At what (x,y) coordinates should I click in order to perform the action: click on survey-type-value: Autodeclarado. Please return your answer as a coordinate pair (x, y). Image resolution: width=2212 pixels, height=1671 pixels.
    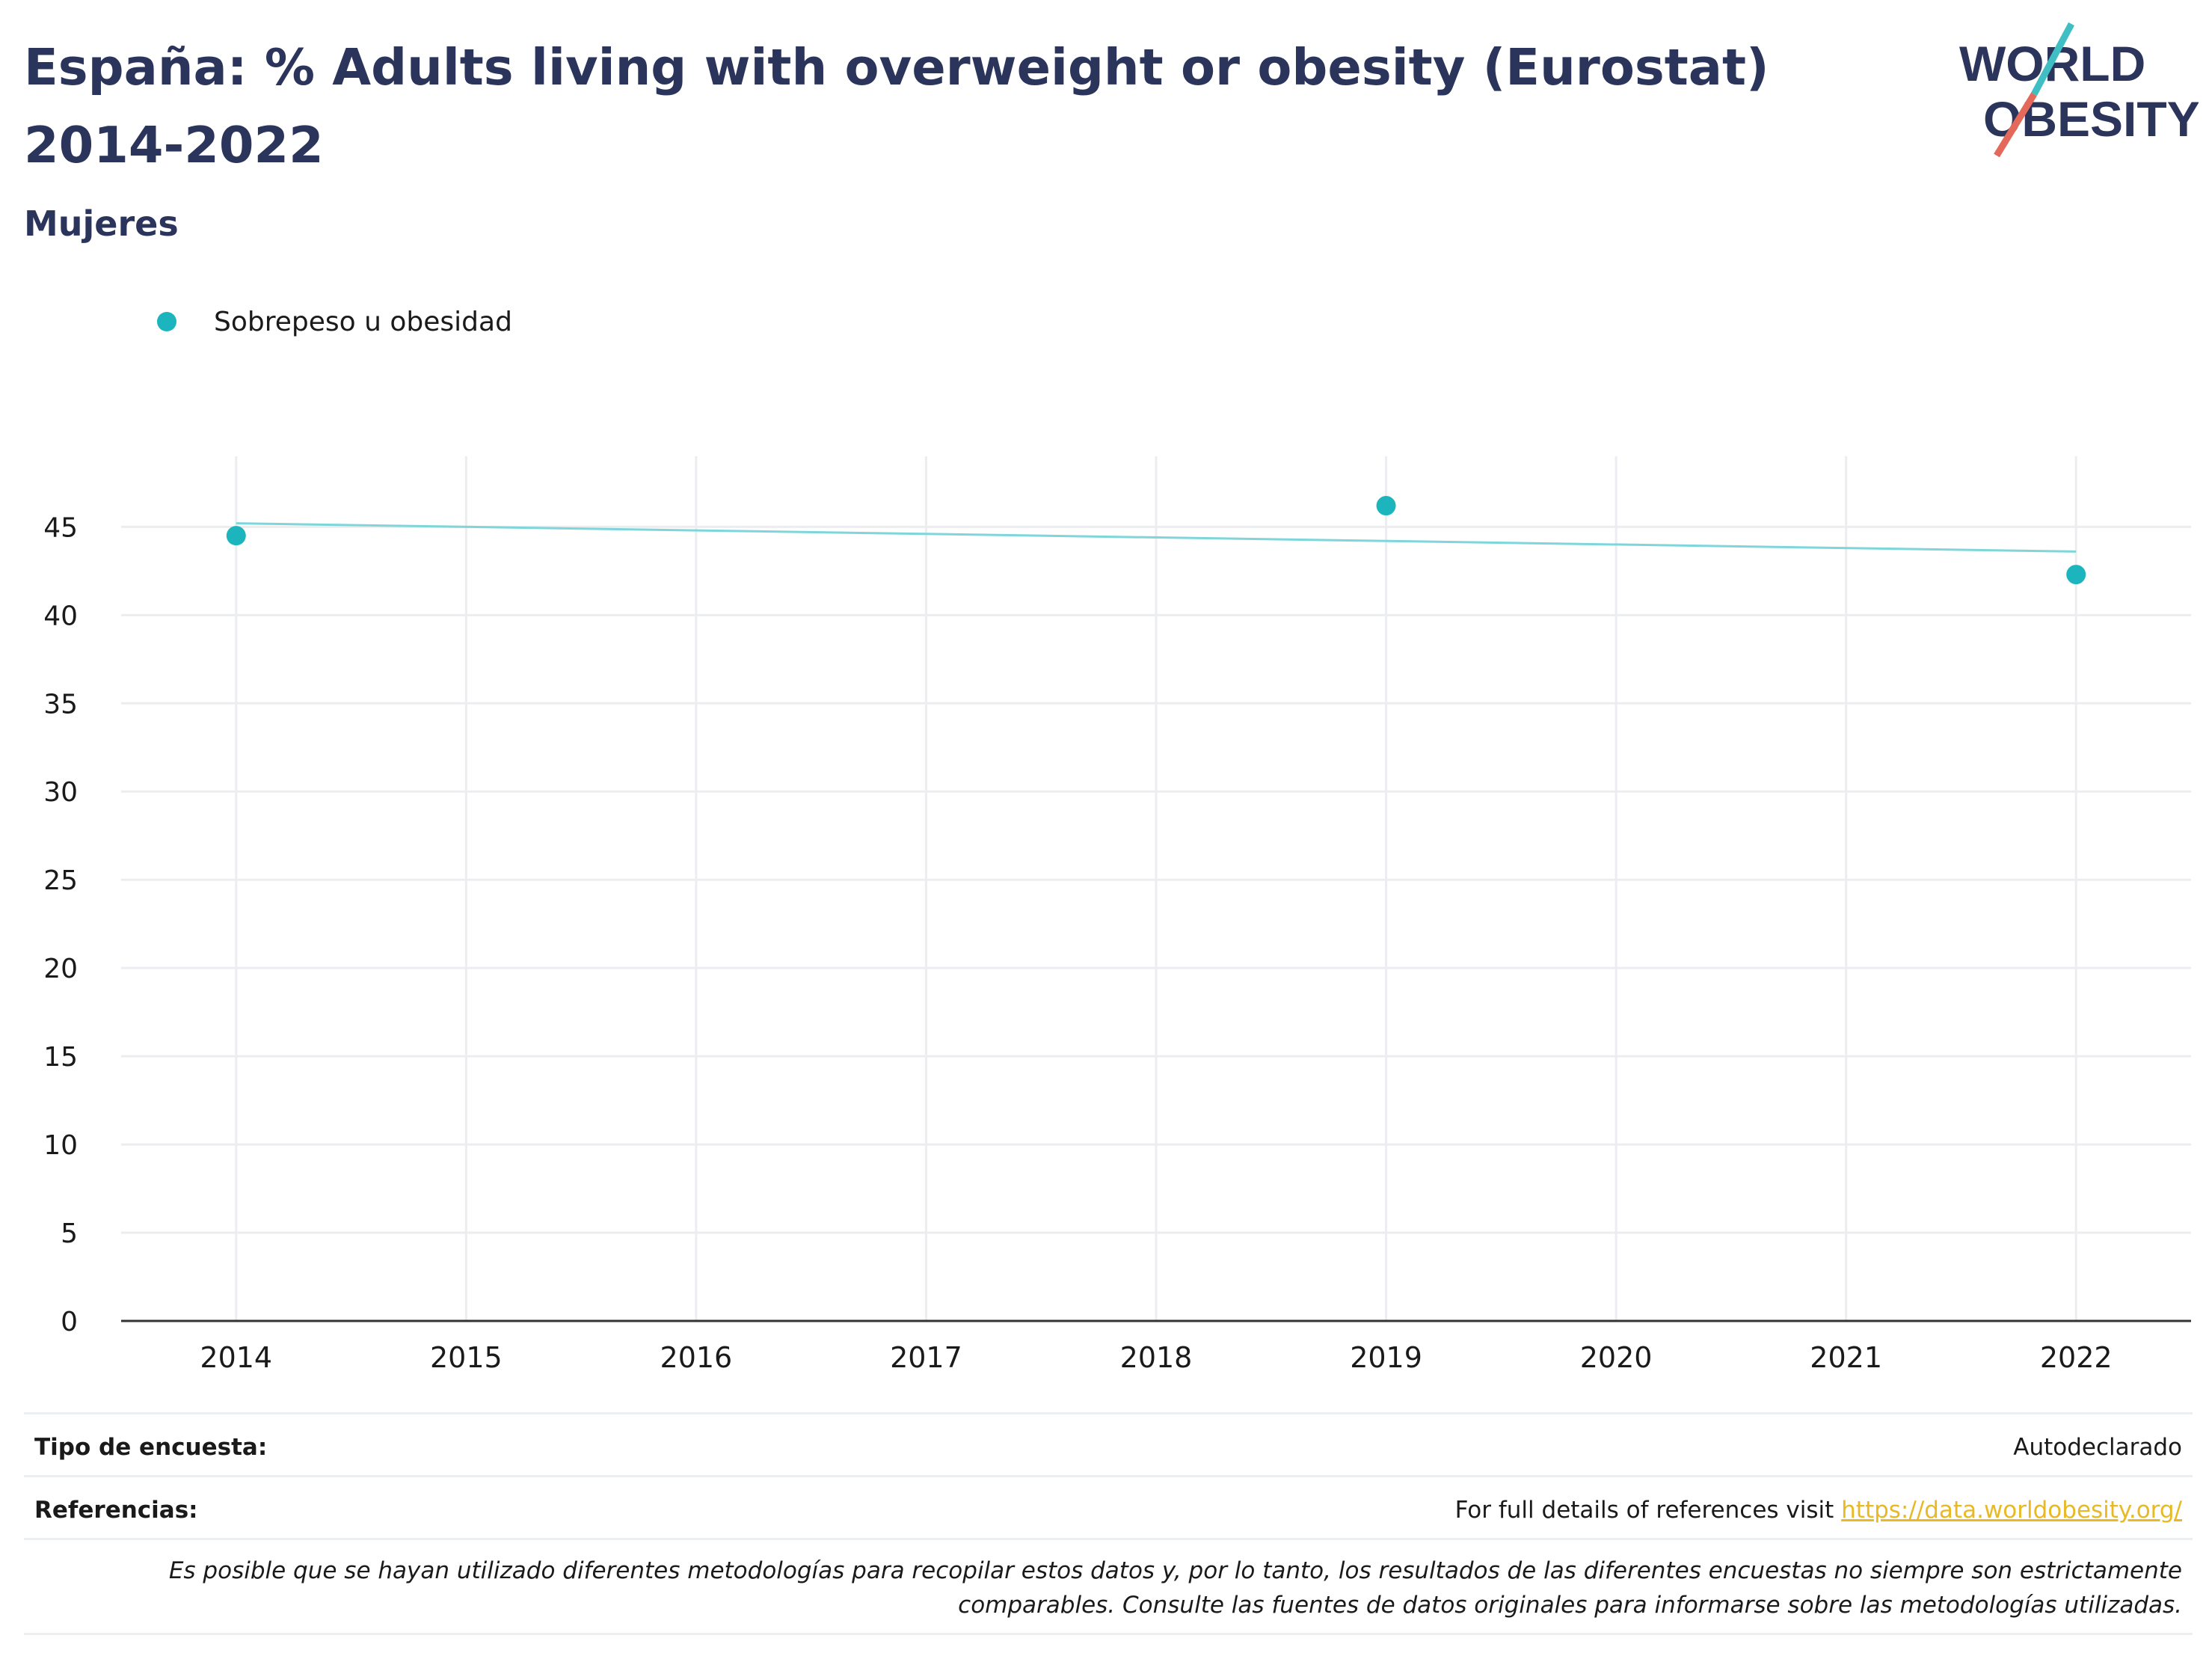
    Looking at the image, I should click on (2097, 1447).